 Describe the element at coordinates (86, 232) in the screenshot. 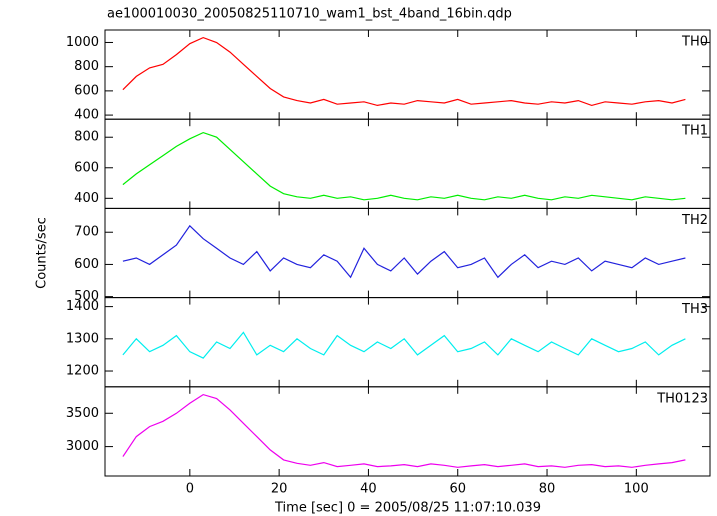

I see `y-tick-label: 700` at that location.